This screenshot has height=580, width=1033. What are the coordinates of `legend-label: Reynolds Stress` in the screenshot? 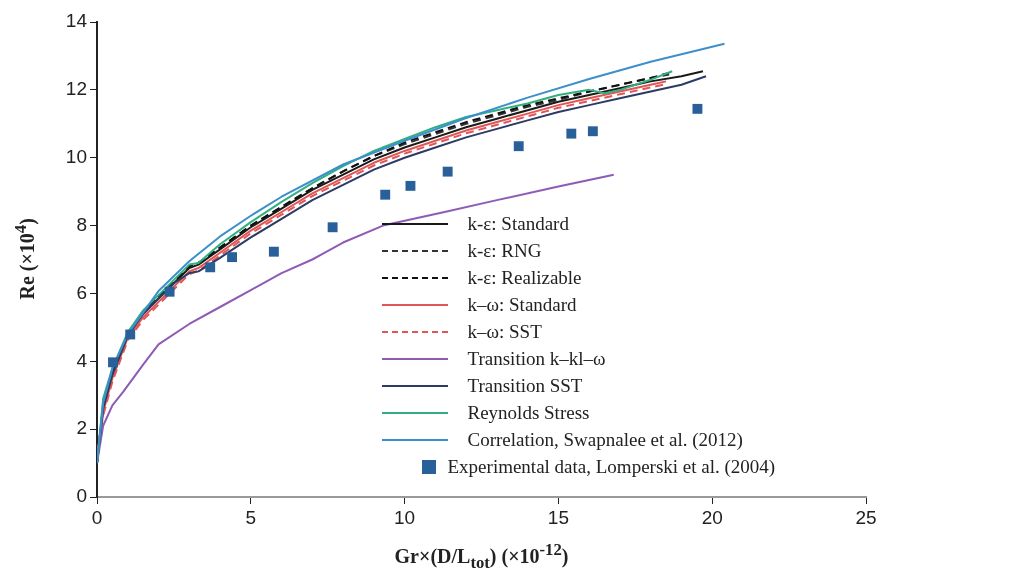 It's located at (528, 413).